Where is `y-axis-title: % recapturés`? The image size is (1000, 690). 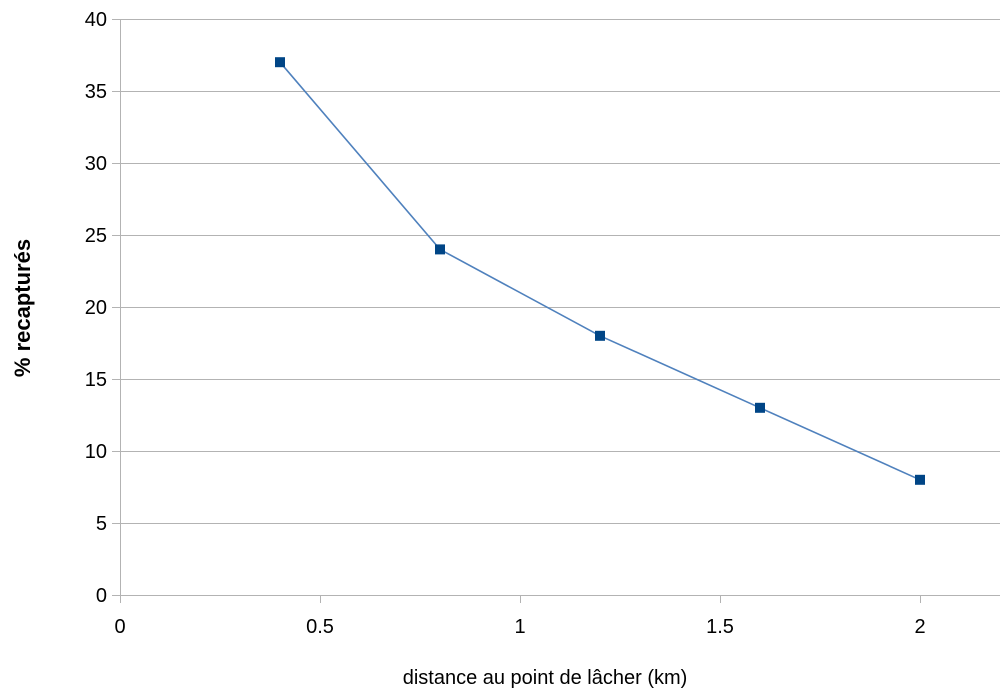 y-axis-title: % recapturés is located at coordinates (22, 308).